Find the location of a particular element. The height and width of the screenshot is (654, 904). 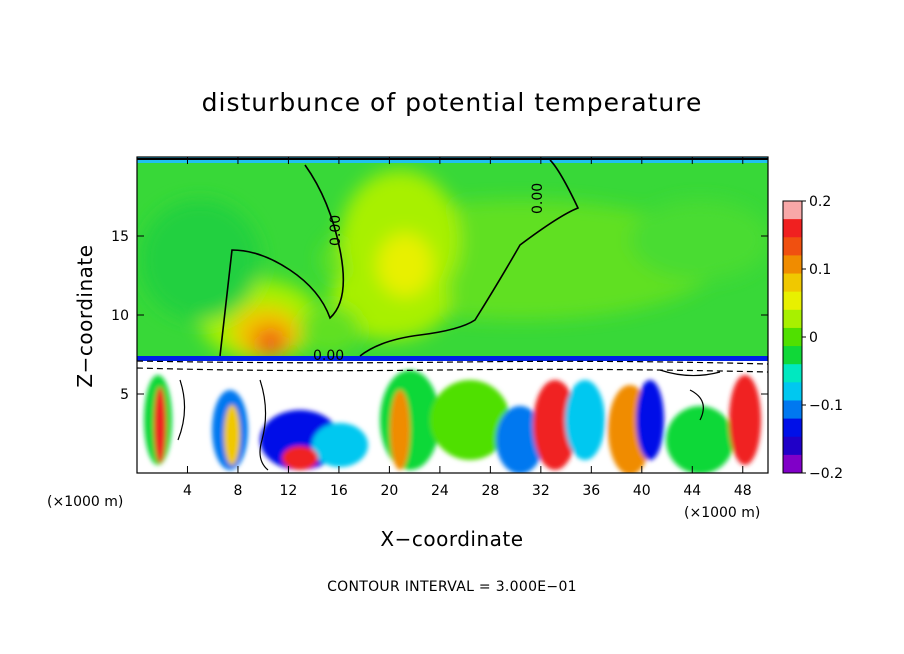

colorbar-tick-label: 0.2 is located at coordinates (820, 202).